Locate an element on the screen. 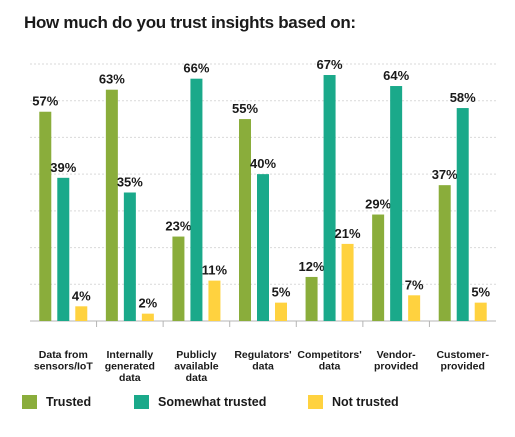  legend-item-not-trusted: Not trusted is located at coordinates (353, 402).